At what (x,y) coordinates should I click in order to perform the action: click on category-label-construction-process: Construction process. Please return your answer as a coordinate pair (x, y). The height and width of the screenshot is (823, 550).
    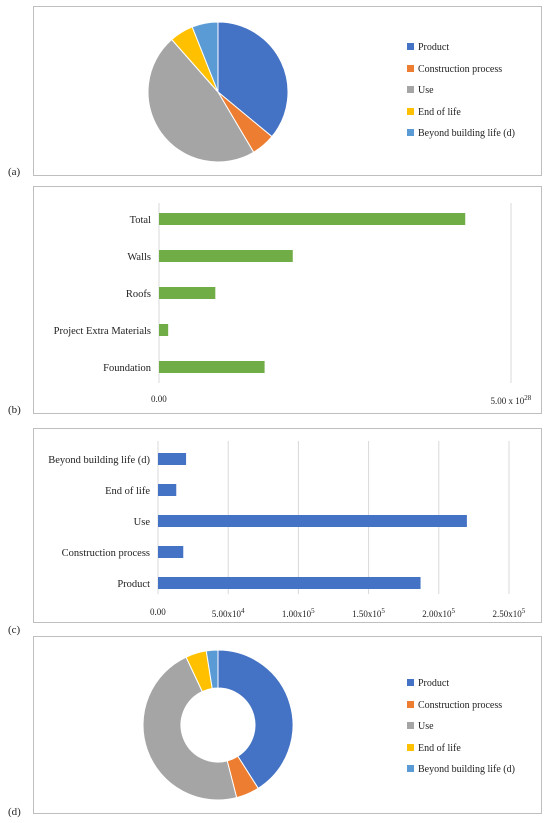
    Looking at the image, I should click on (106, 553).